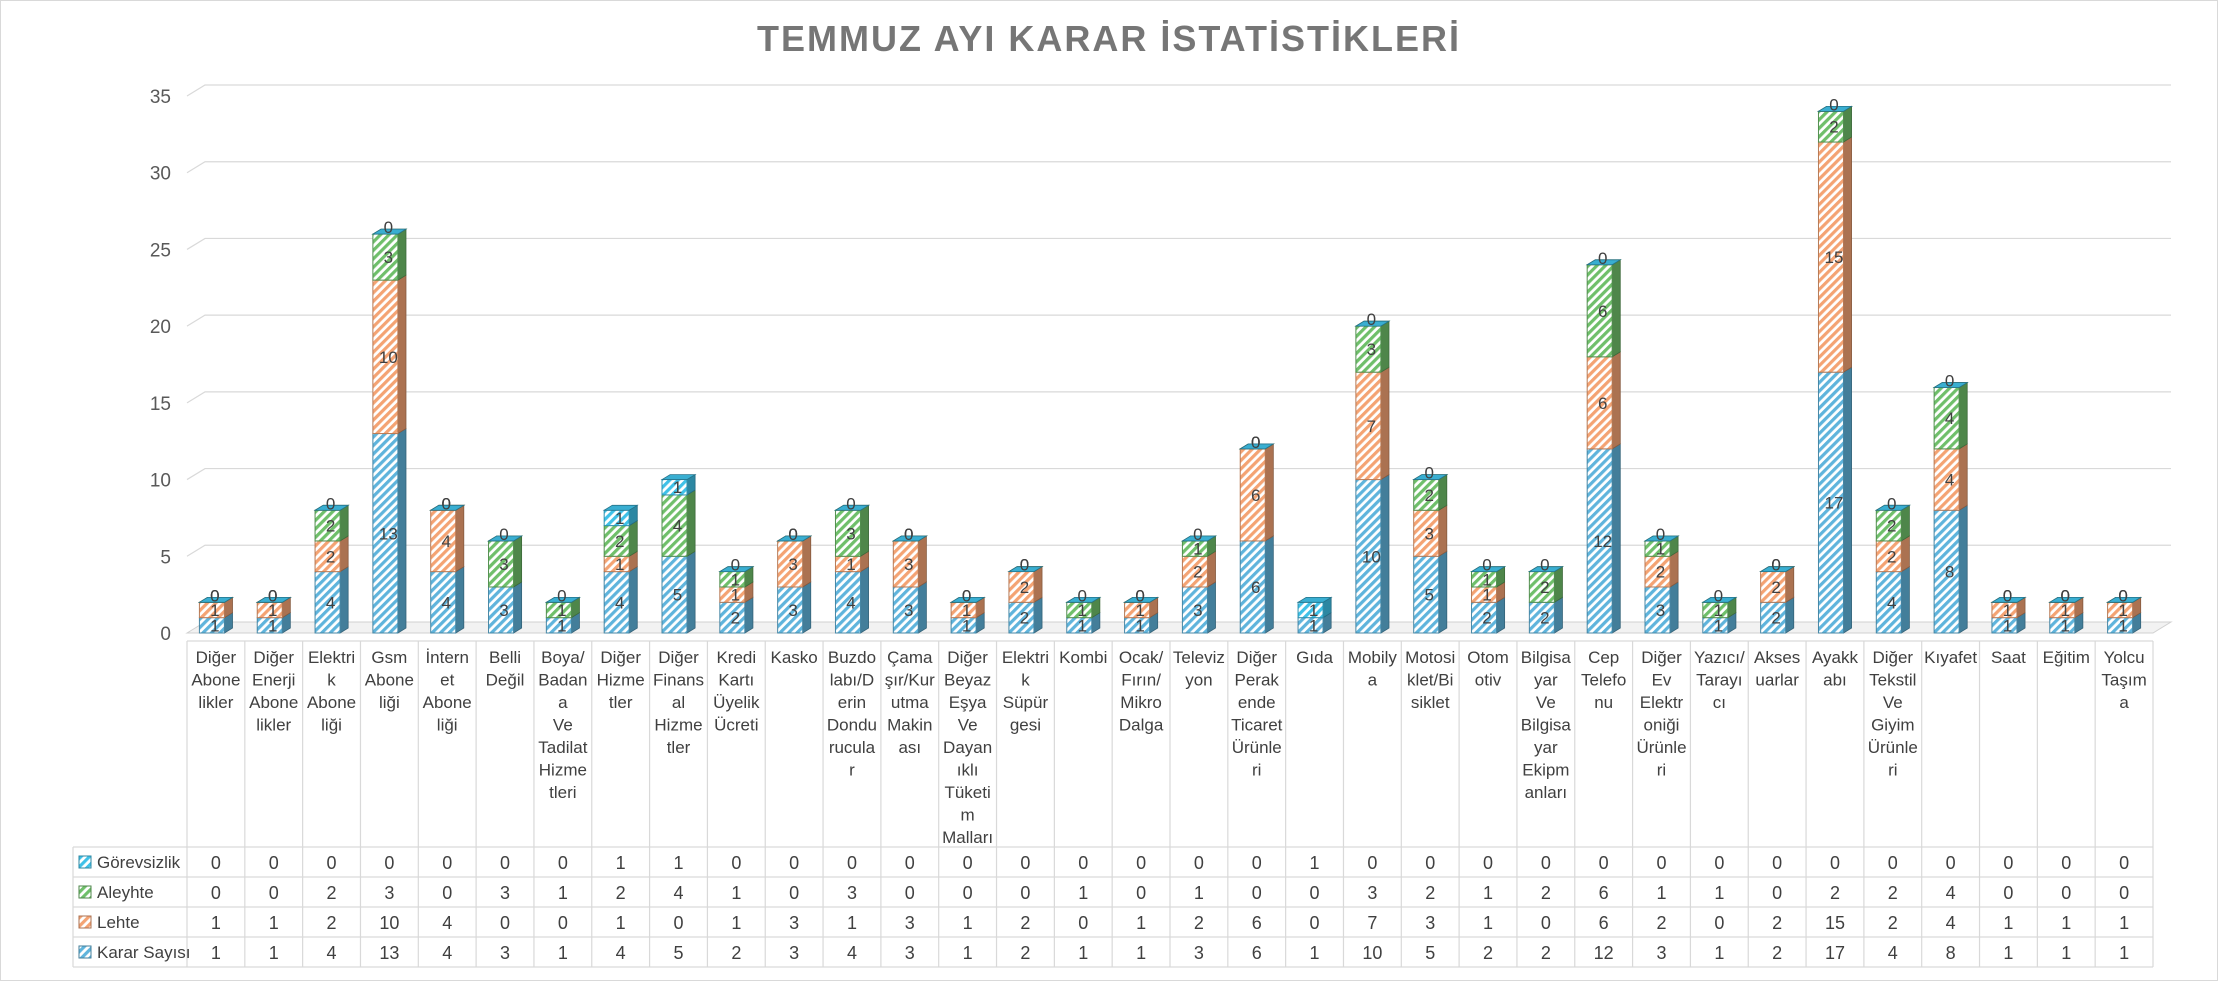  I want to click on category-label: Elektri k Süpür gesi, so click(1025, 691).